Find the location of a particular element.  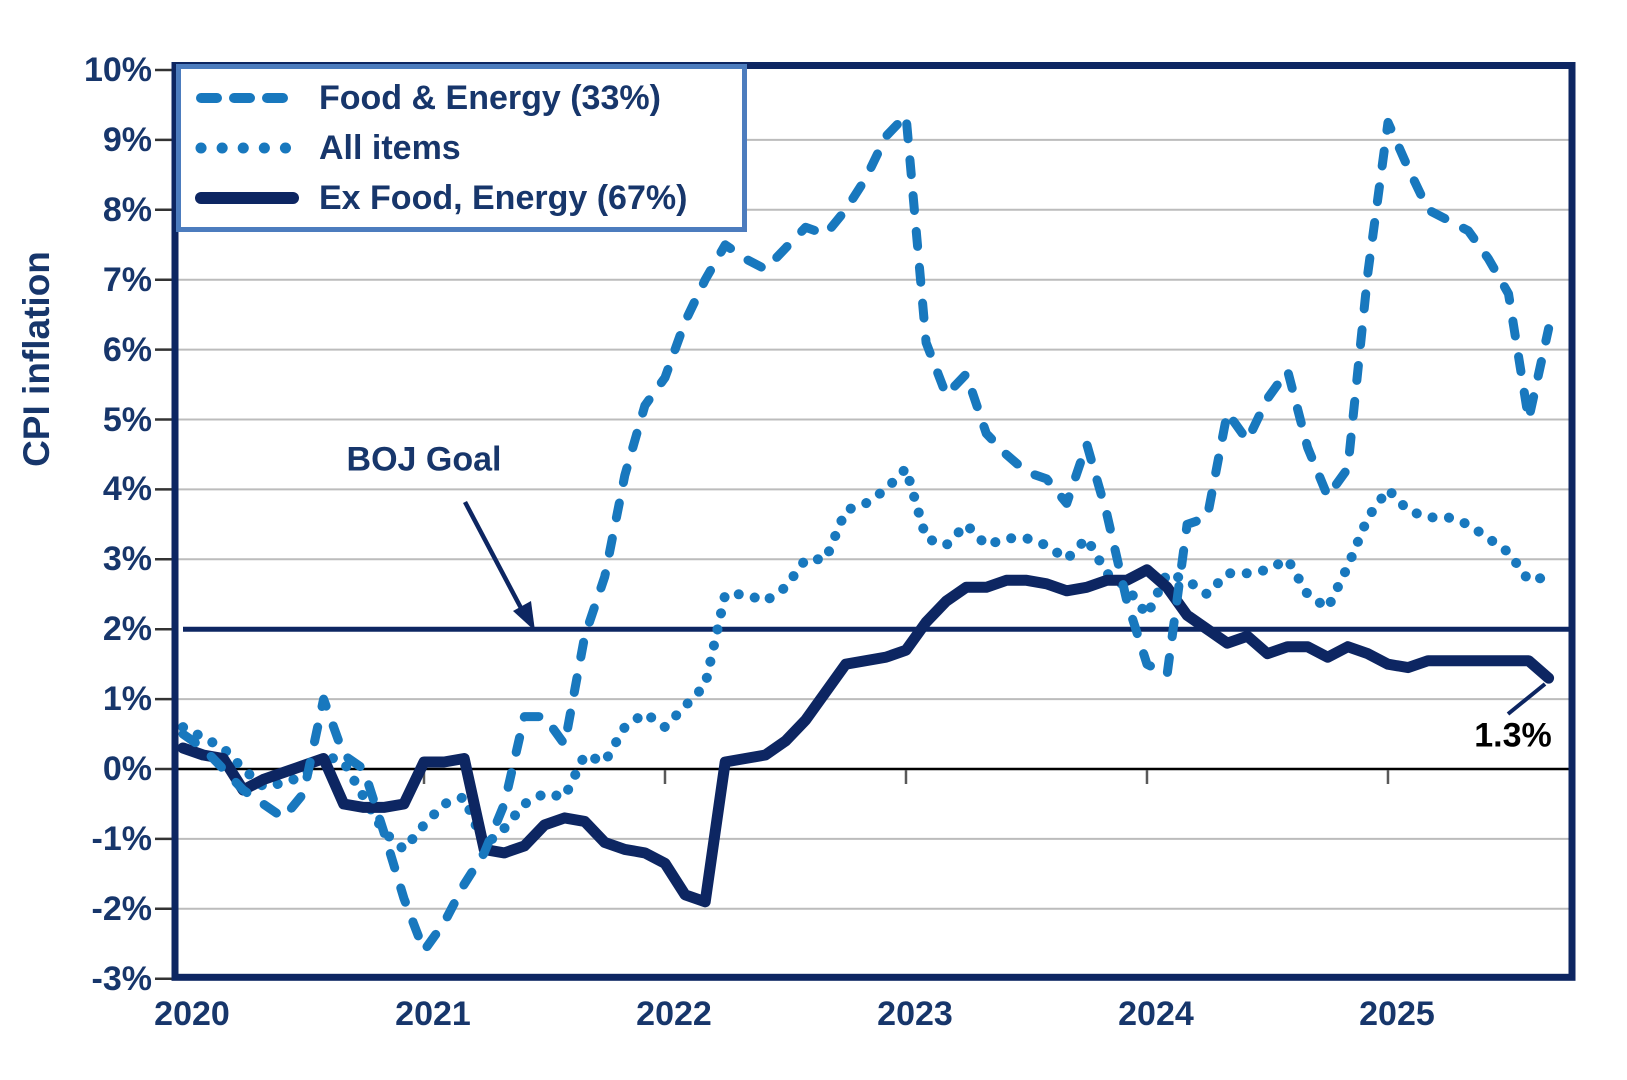

legend-label-ex-food-energy: Ex Food, Energy (67%) is located at coordinates (503, 197).